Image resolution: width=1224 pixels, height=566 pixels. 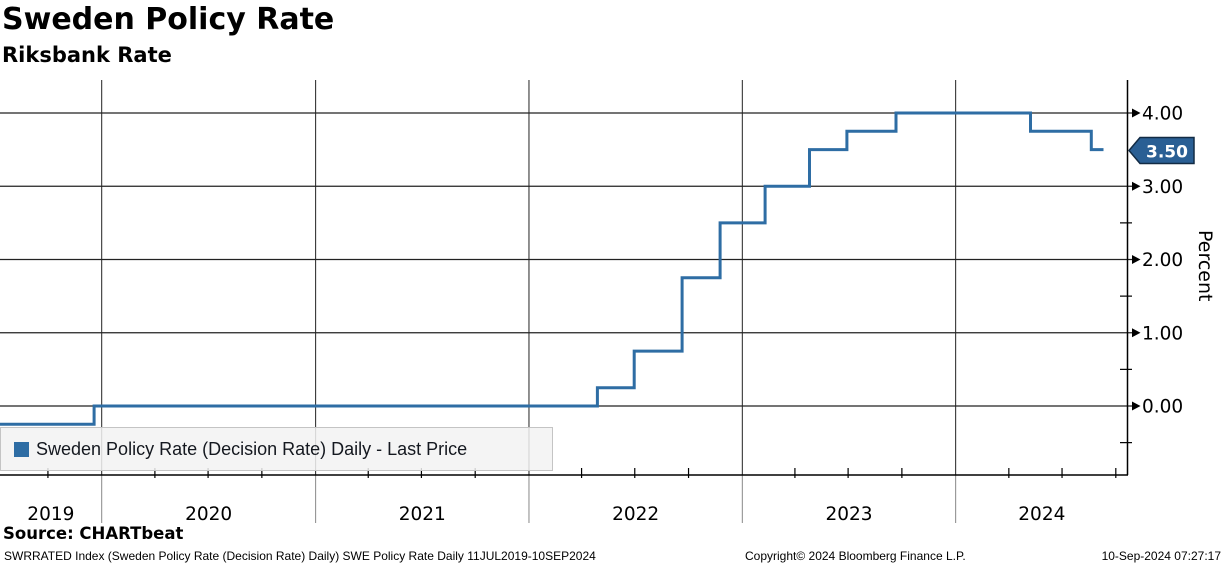 What do you see at coordinates (1041, 514) in the screenshot?
I see `svg-text: 2024` at bounding box center [1041, 514].